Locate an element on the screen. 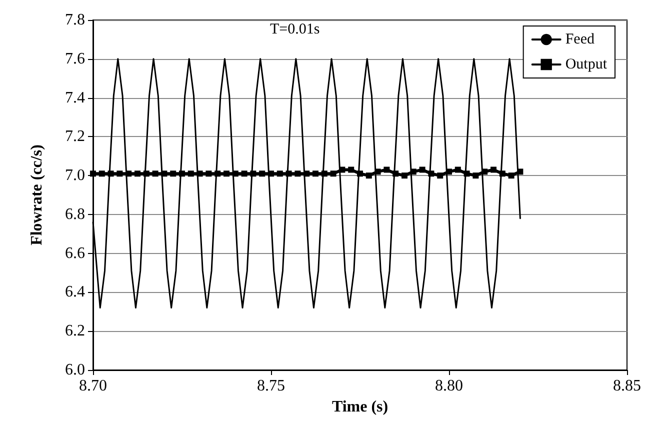  y-tick-label: 6.6 is located at coordinates (75, 253).